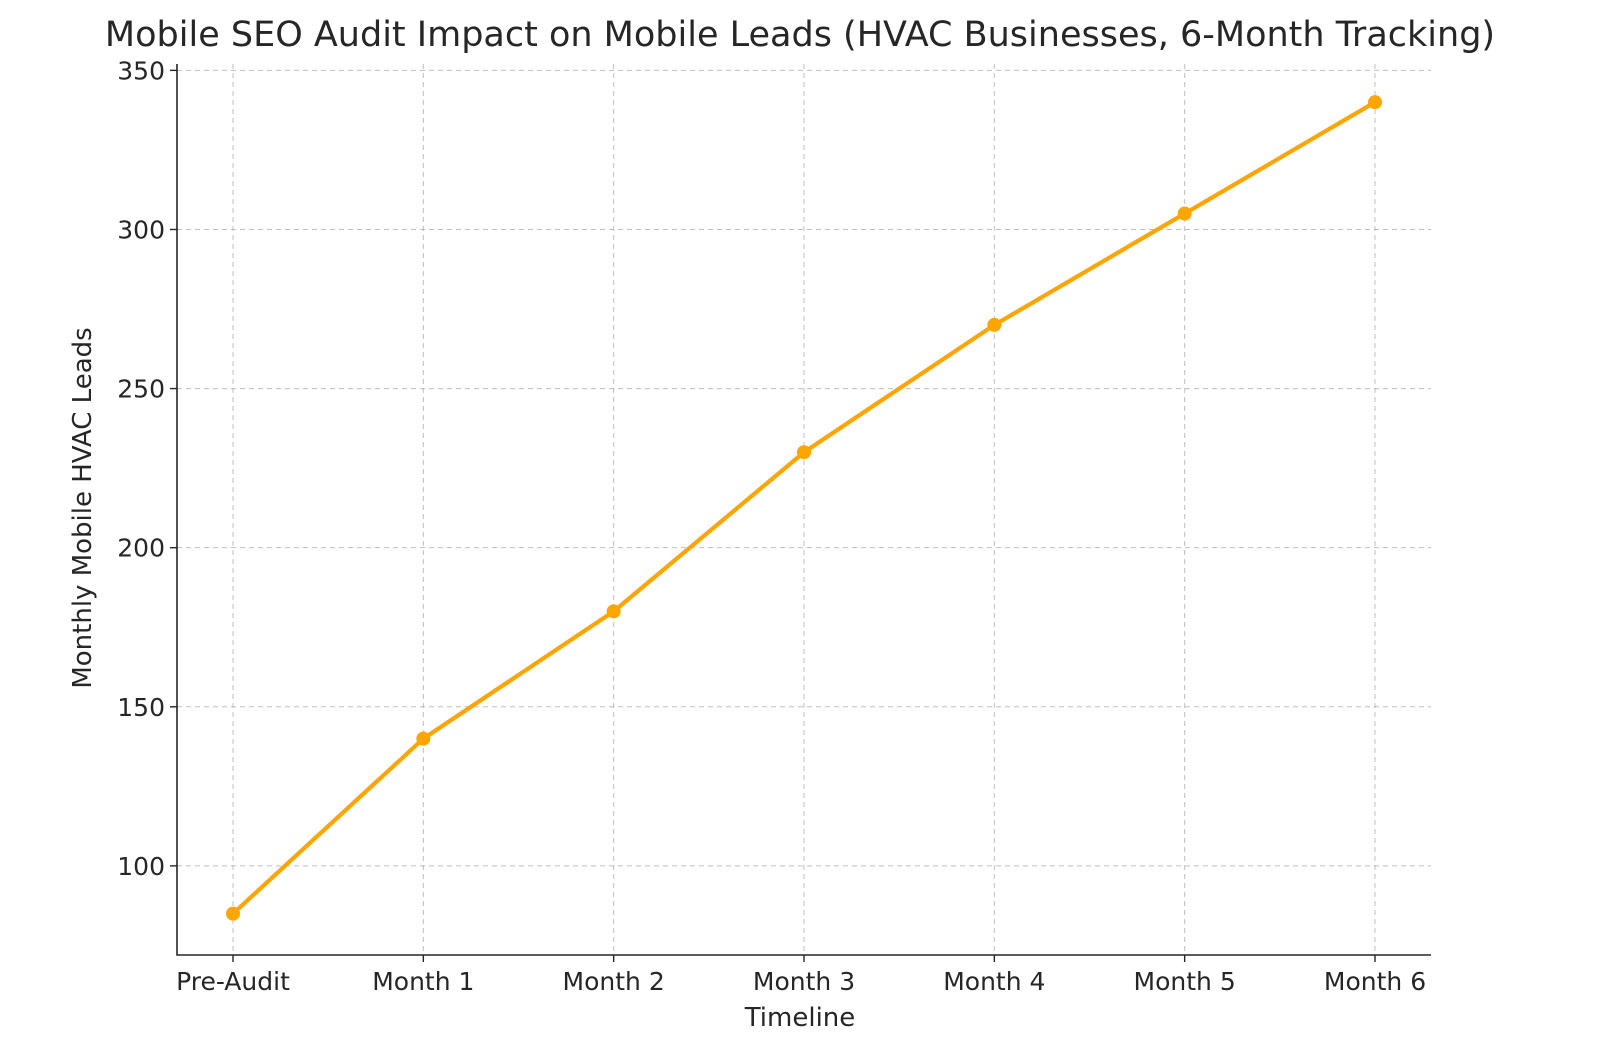 The width and height of the screenshot is (1600, 1045). I want to click on y-axis-ticks: 100 150 200 250 300 350, so click(147, 468).